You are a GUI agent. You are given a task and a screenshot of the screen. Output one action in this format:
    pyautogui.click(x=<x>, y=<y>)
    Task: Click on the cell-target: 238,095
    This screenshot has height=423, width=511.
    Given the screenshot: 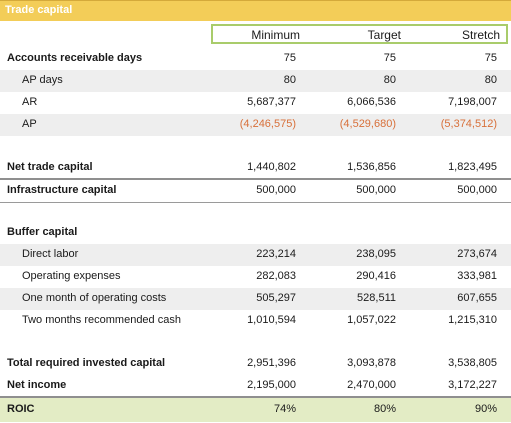 What is the action you would take?
    pyautogui.click(x=376, y=254)
    